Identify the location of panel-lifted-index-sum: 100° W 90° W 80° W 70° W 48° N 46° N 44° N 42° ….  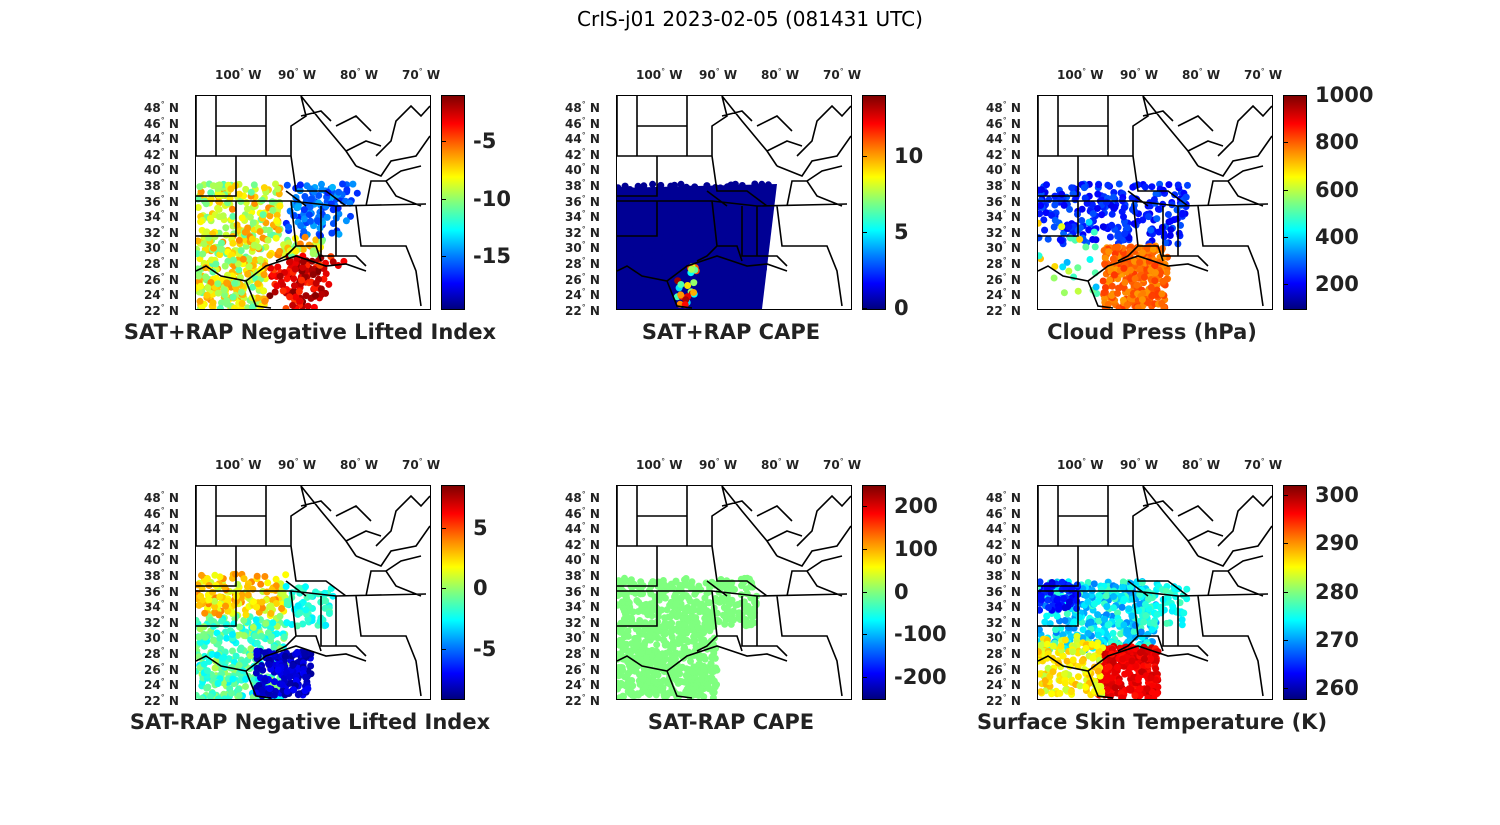
(335, 200).